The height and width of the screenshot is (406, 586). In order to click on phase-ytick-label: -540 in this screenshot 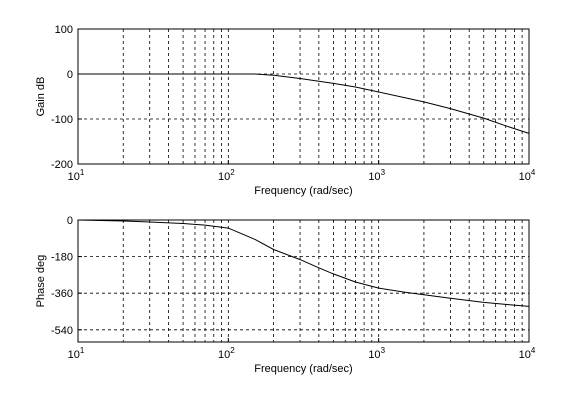, I will do `click(62, 331)`.